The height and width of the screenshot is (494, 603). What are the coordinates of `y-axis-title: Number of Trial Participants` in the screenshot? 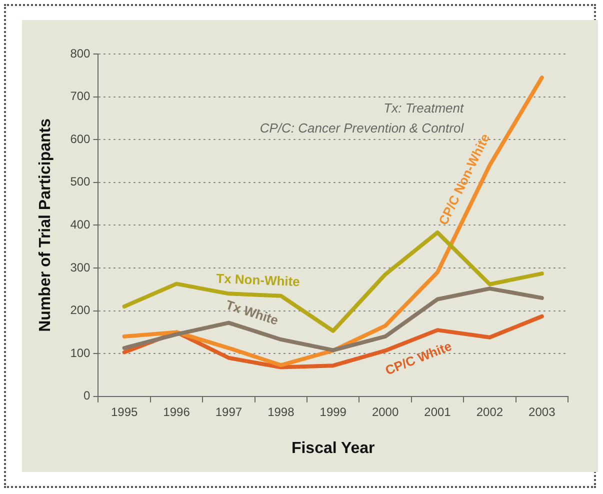 It's located at (45, 225).